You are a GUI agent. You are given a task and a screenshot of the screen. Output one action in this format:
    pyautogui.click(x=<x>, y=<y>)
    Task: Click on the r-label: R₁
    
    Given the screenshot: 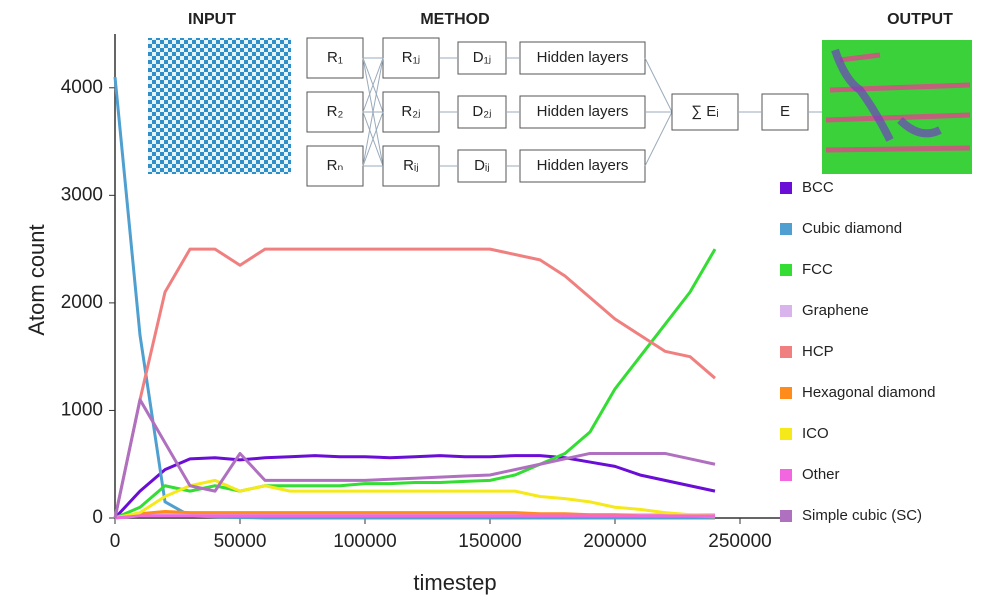 What is the action you would take?
    pyautogui.click(x=335, y=57)
    